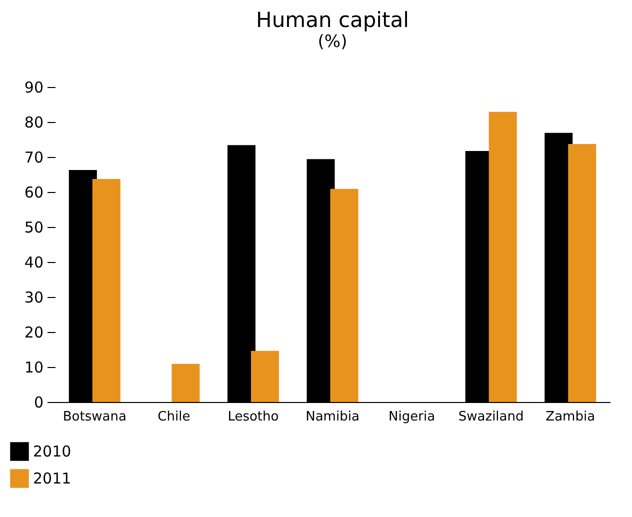  What do you see at coordinates (34, 263) in the screenshot?
I see `y-tick-label: 40` at bounding box center [34, 263].